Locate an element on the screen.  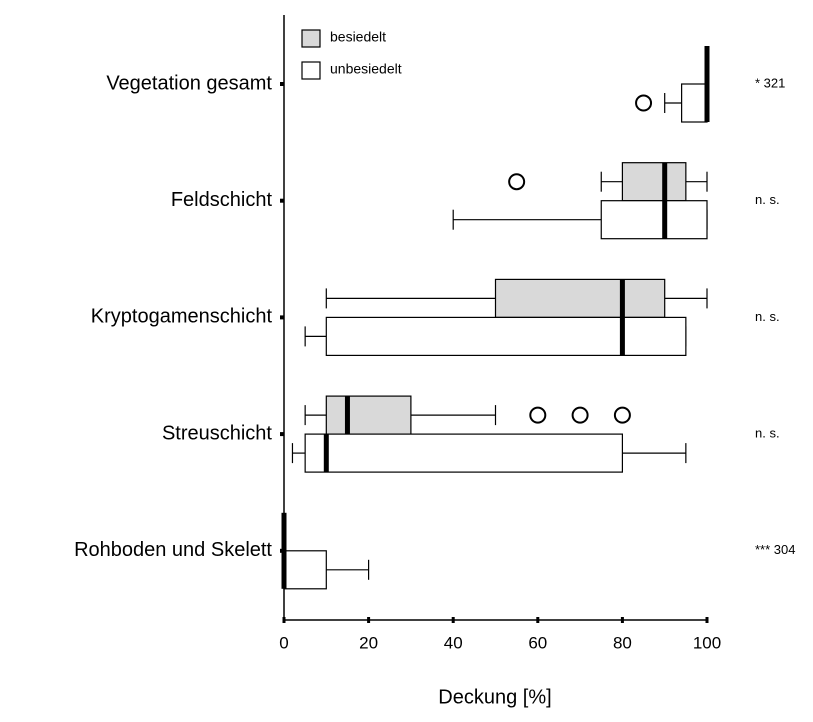
x-tick-label: 60 is located at coordinates (537, 642).